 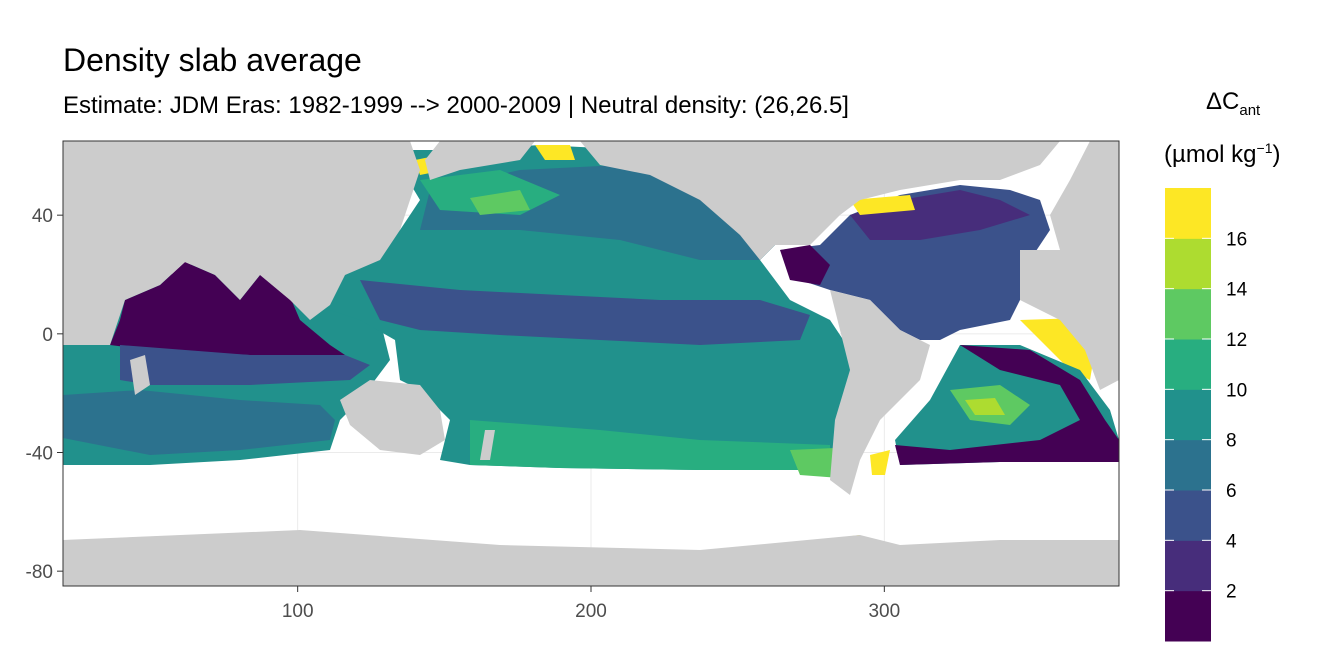 I want to click on pacific-yellow-bering, so click(x=555, y=152).